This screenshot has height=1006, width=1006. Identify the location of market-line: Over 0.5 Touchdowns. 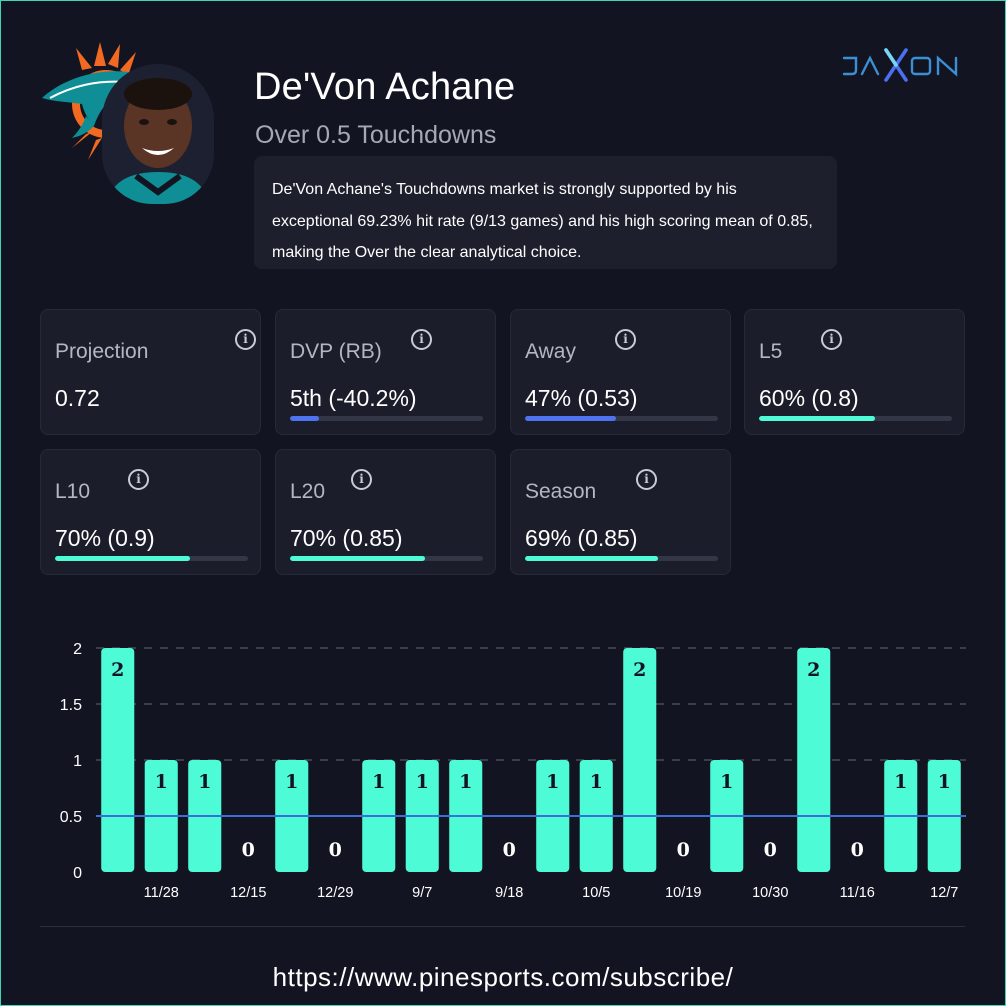
(376, 135).